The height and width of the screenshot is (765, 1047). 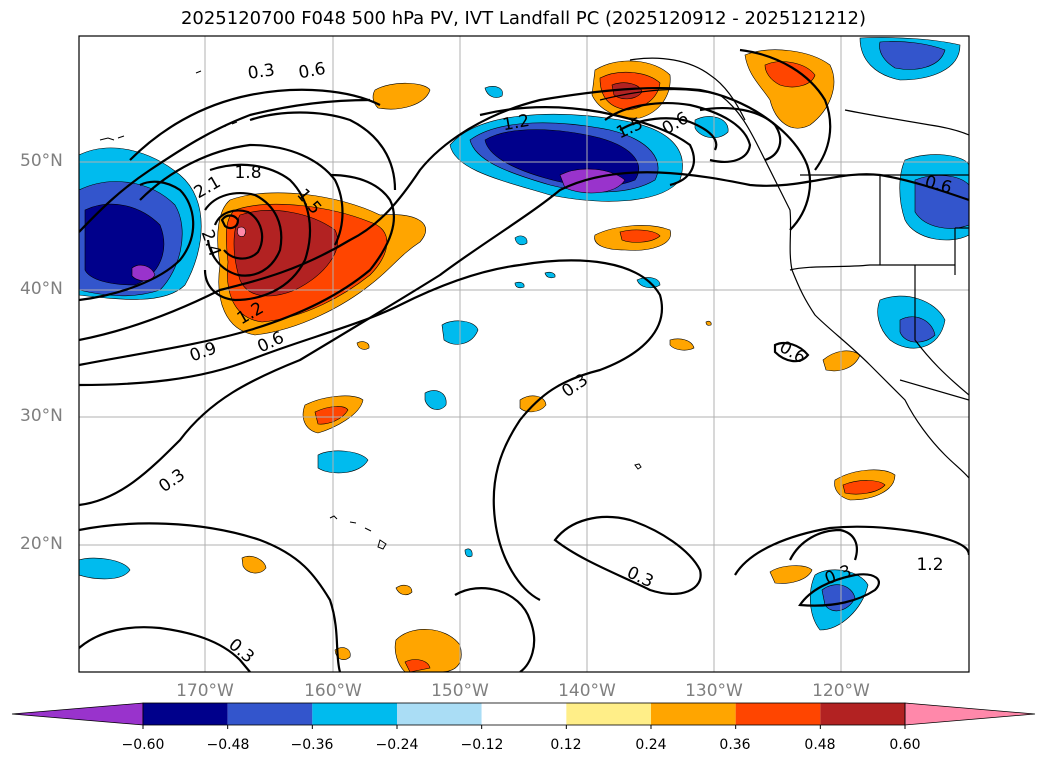 I want to click on colorbar-tick-label: −0.12, so click(x=482, y=745).